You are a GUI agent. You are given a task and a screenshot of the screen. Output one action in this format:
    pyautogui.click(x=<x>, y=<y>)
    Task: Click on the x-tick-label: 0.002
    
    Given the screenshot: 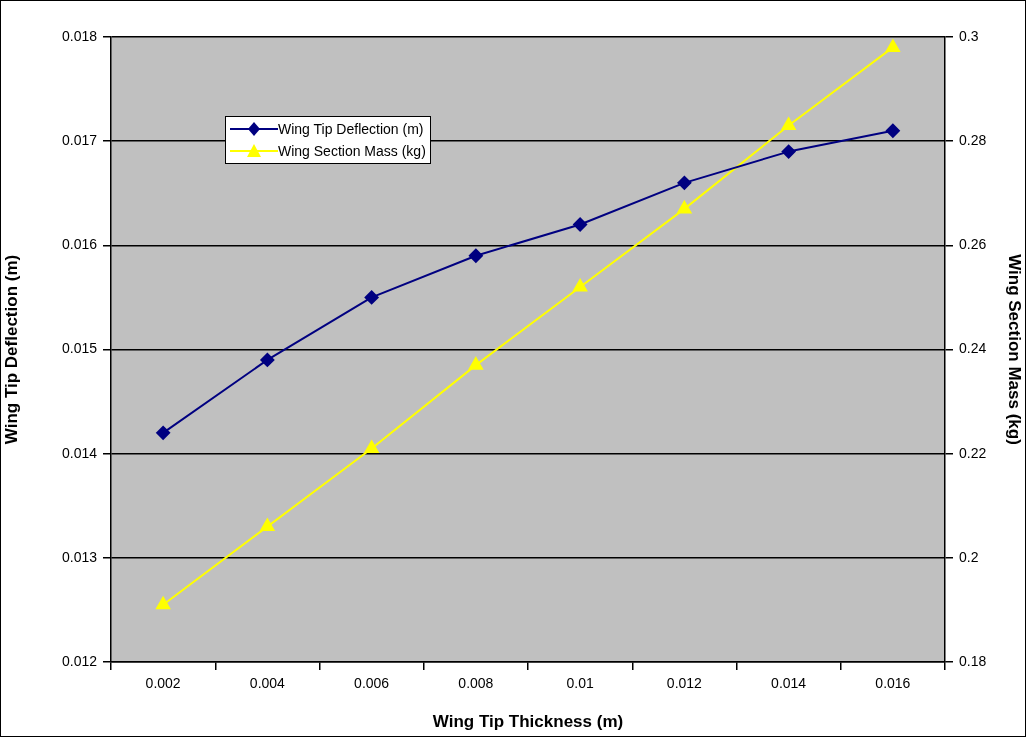 What is the action you would take?
    pyautogui.click(x=163, y=683)
    